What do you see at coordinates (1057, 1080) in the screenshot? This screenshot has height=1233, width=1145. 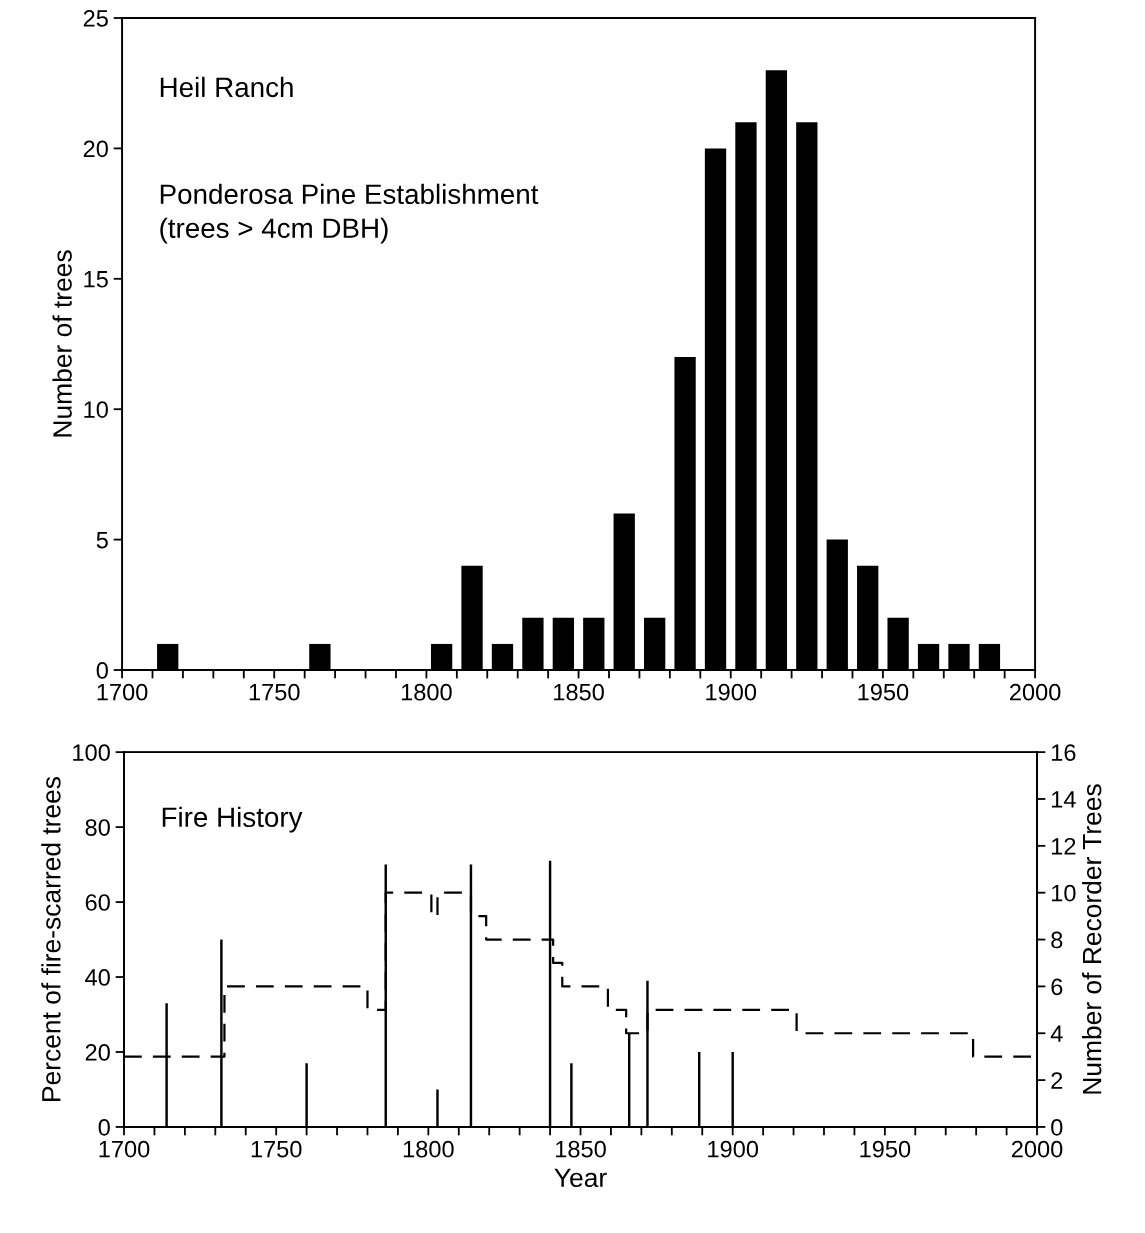 I see `y2-tick-label: 2` at bounding box center [1057, 1080].